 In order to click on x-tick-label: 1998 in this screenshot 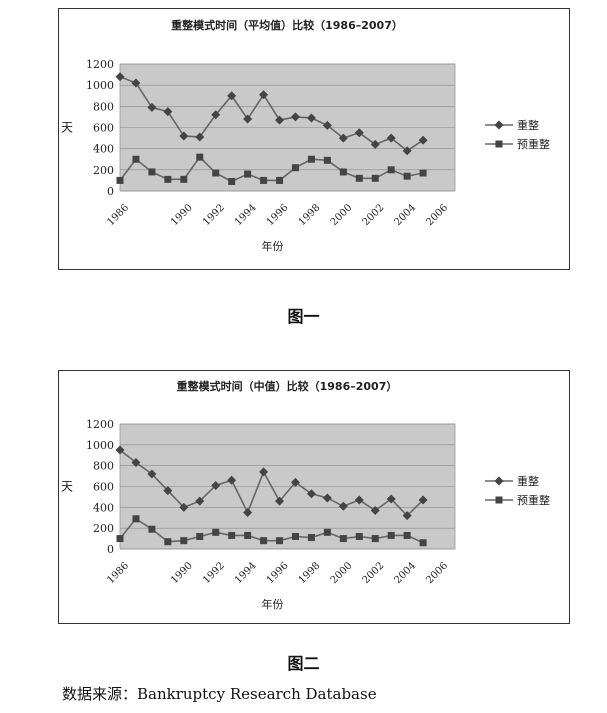, I will do `click(310, 215)`.